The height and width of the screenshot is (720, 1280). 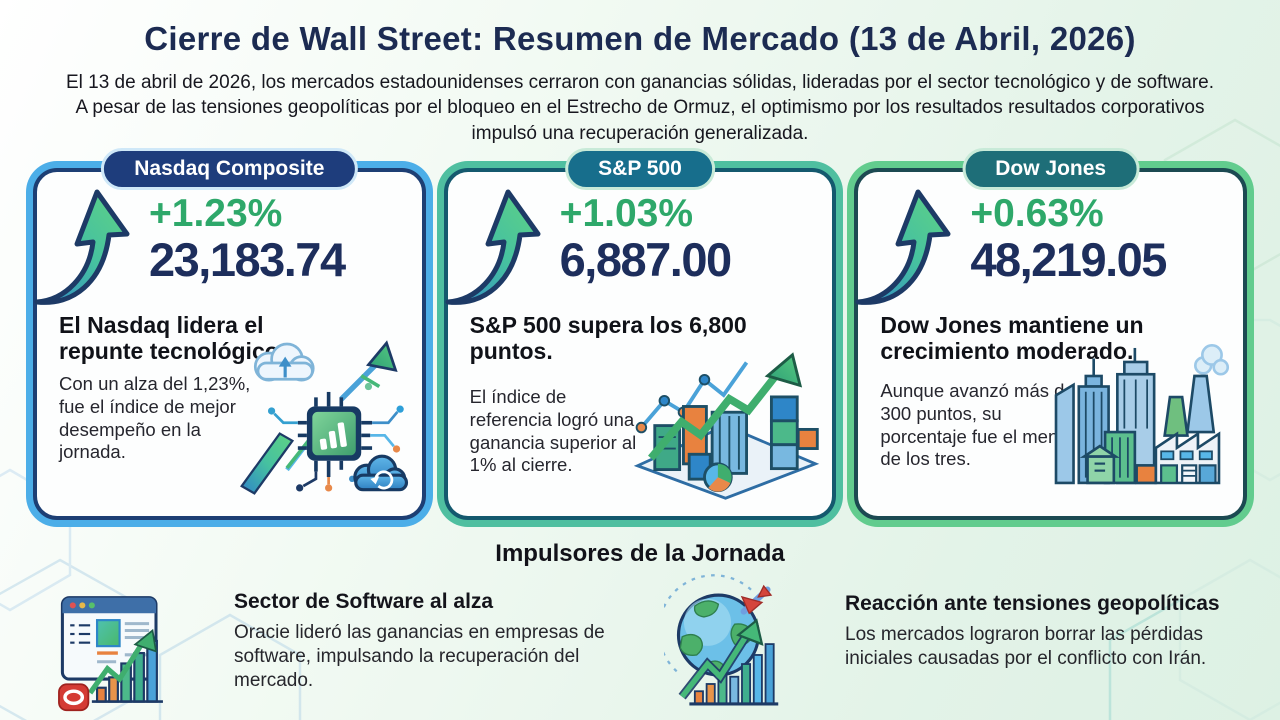 I want to click on index-figures: +0.63% 48,219.05, so click(x=1102, y=239).